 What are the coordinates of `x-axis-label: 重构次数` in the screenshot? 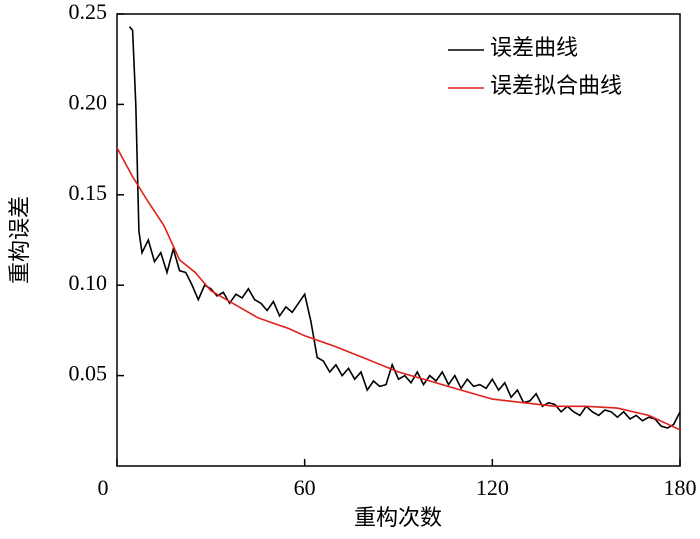 It's located at (398, 517).